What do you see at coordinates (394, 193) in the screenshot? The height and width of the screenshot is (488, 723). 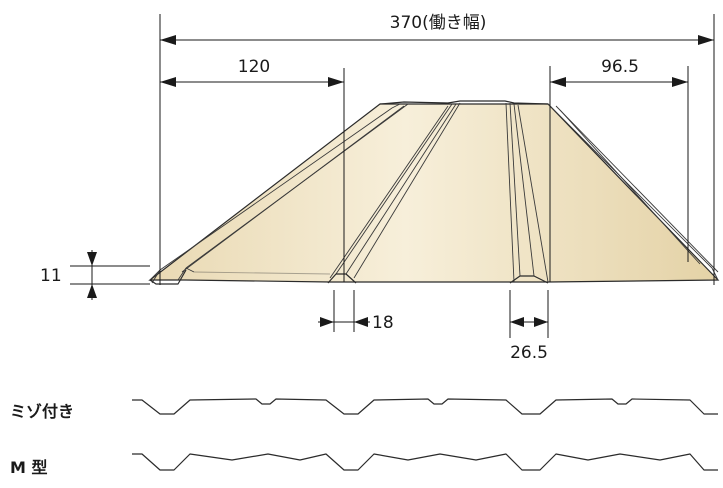 I see `rib-valley-center-left` at bounding box center [394, 193].